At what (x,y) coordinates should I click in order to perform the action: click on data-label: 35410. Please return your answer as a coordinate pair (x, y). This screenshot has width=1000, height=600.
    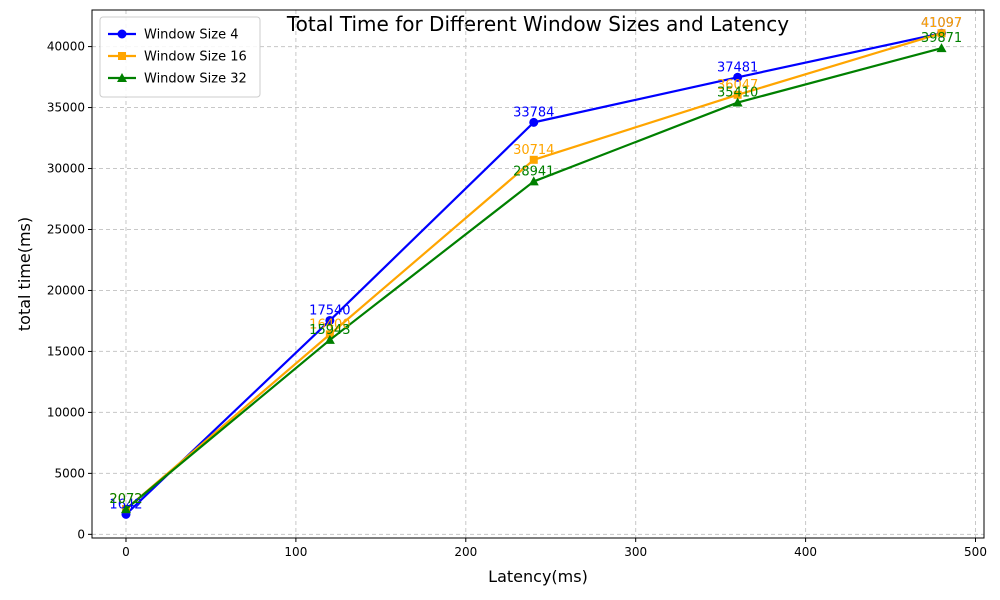
    Looking at the image, I should click on (737, 93).